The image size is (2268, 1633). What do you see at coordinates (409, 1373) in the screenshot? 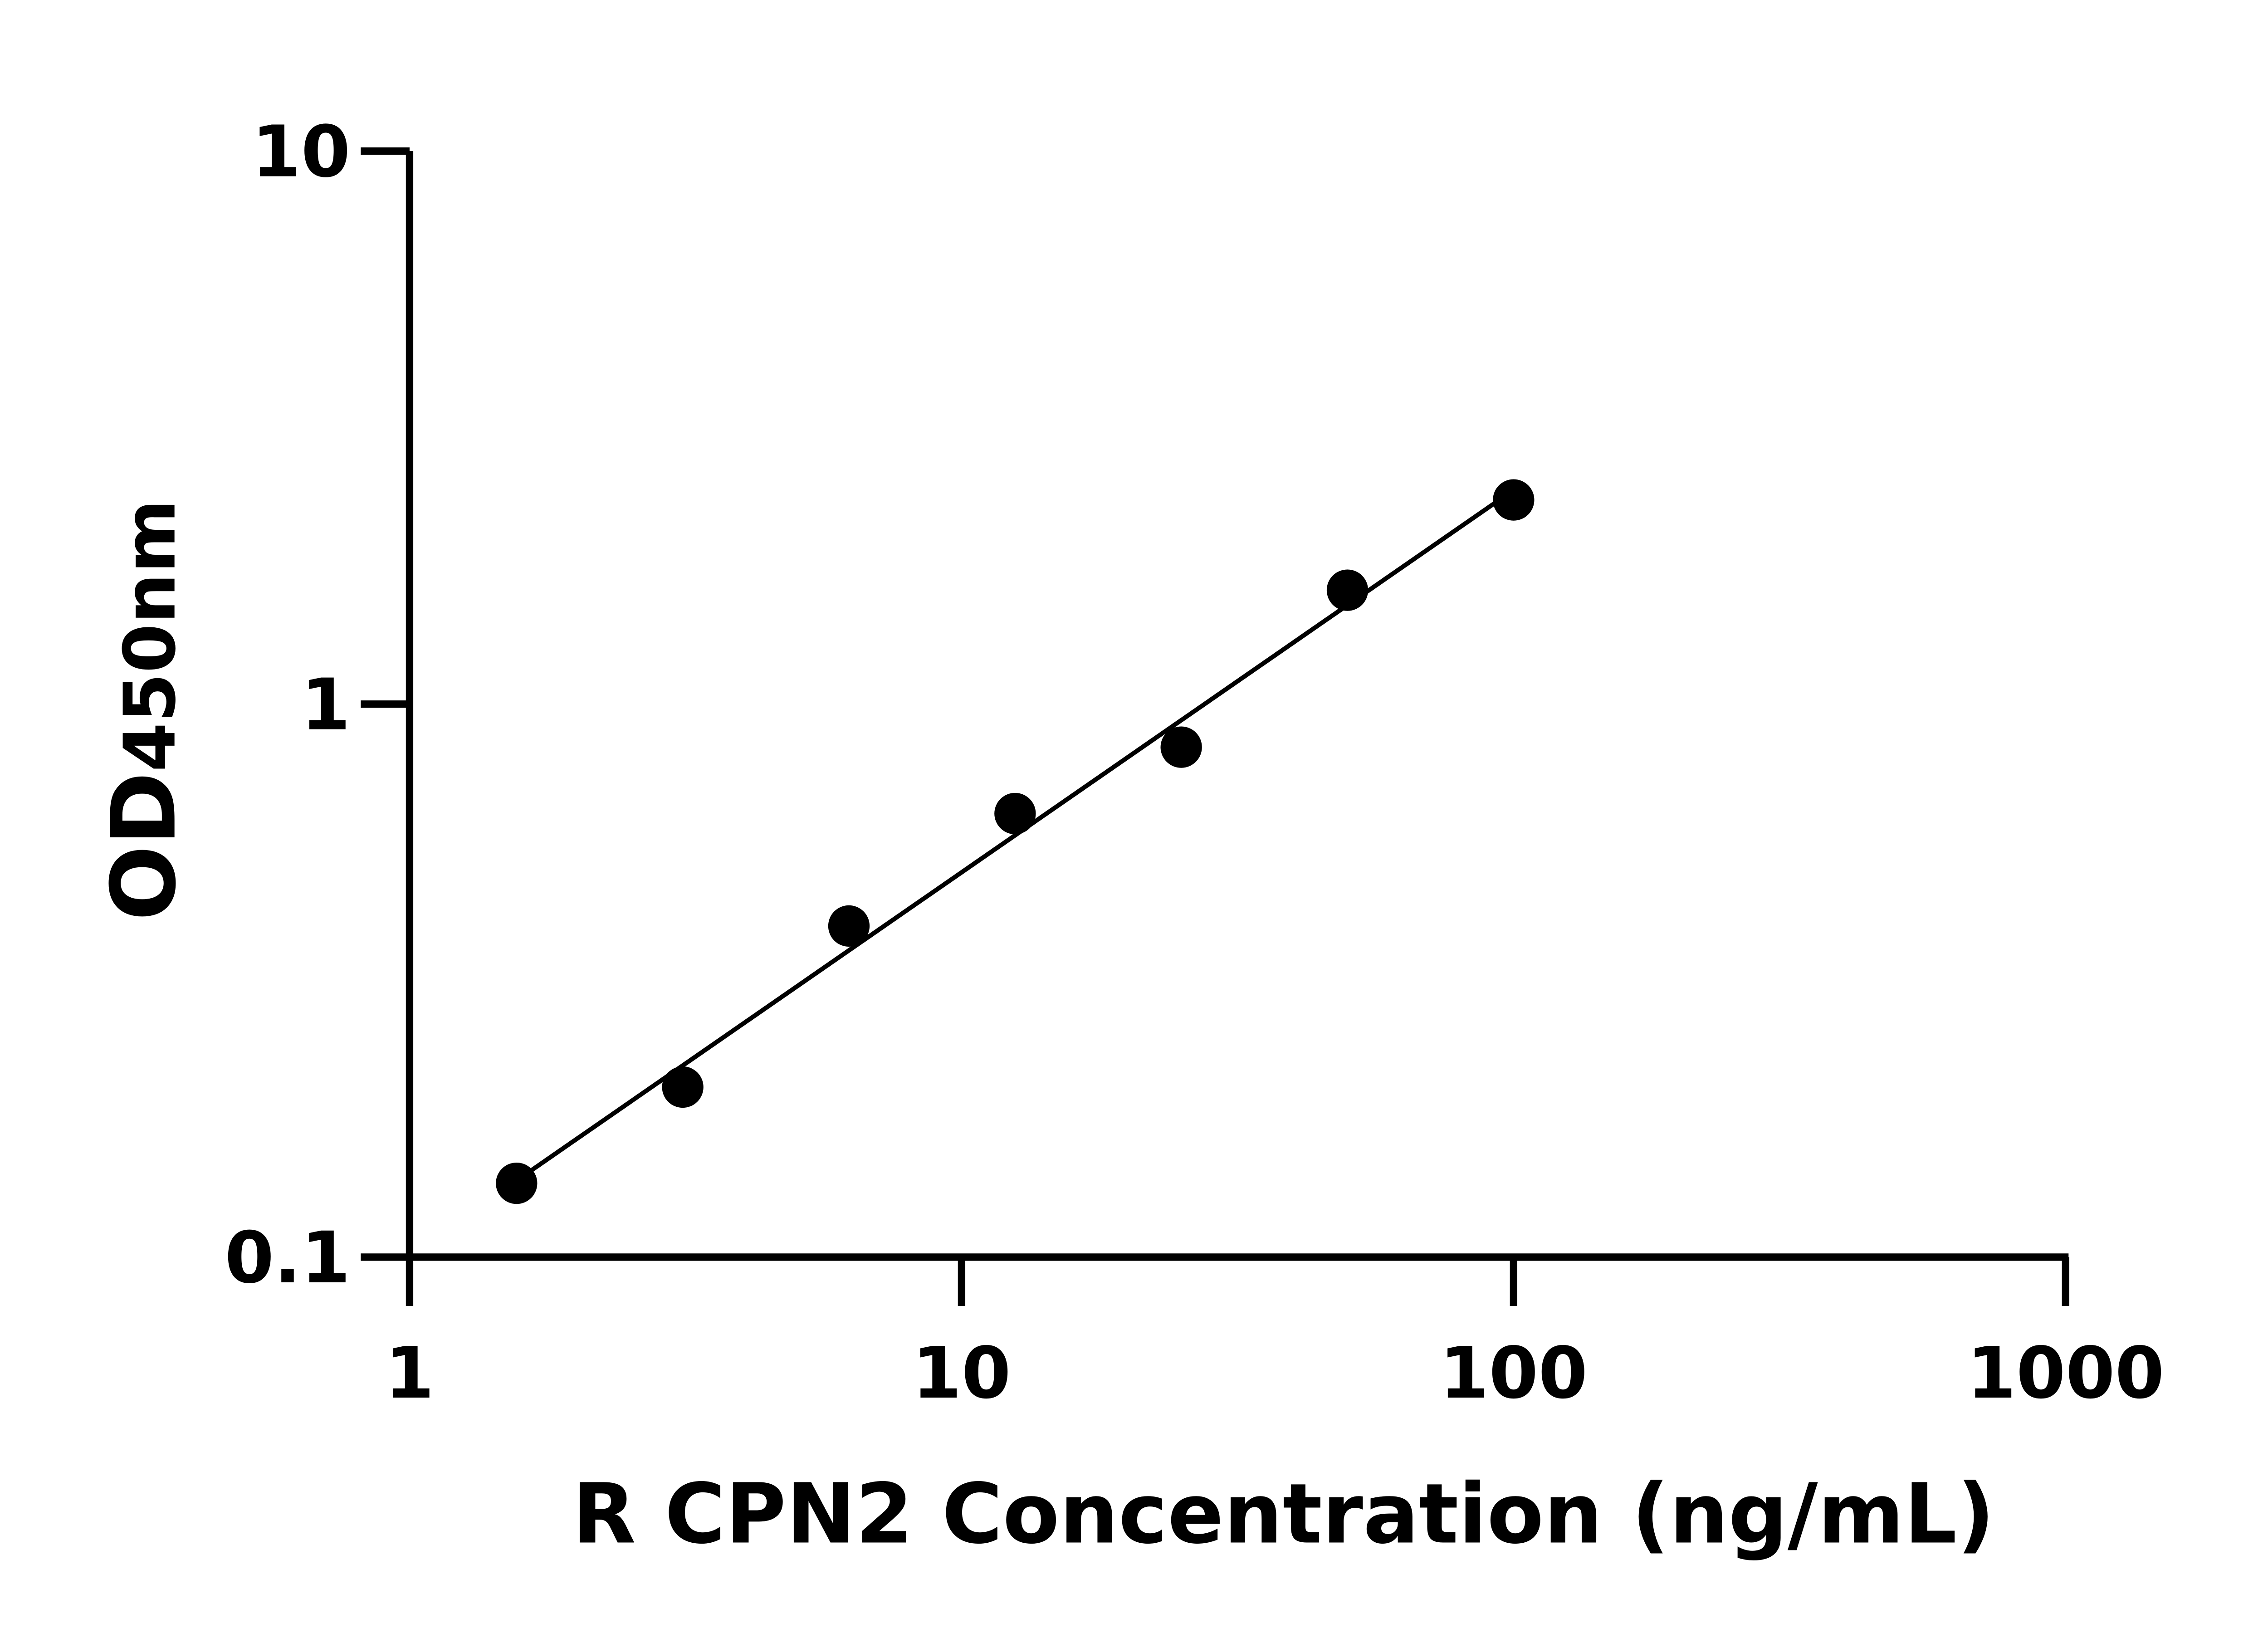
I see `x-tick-label: 1` at bounding box center [409, 1373].